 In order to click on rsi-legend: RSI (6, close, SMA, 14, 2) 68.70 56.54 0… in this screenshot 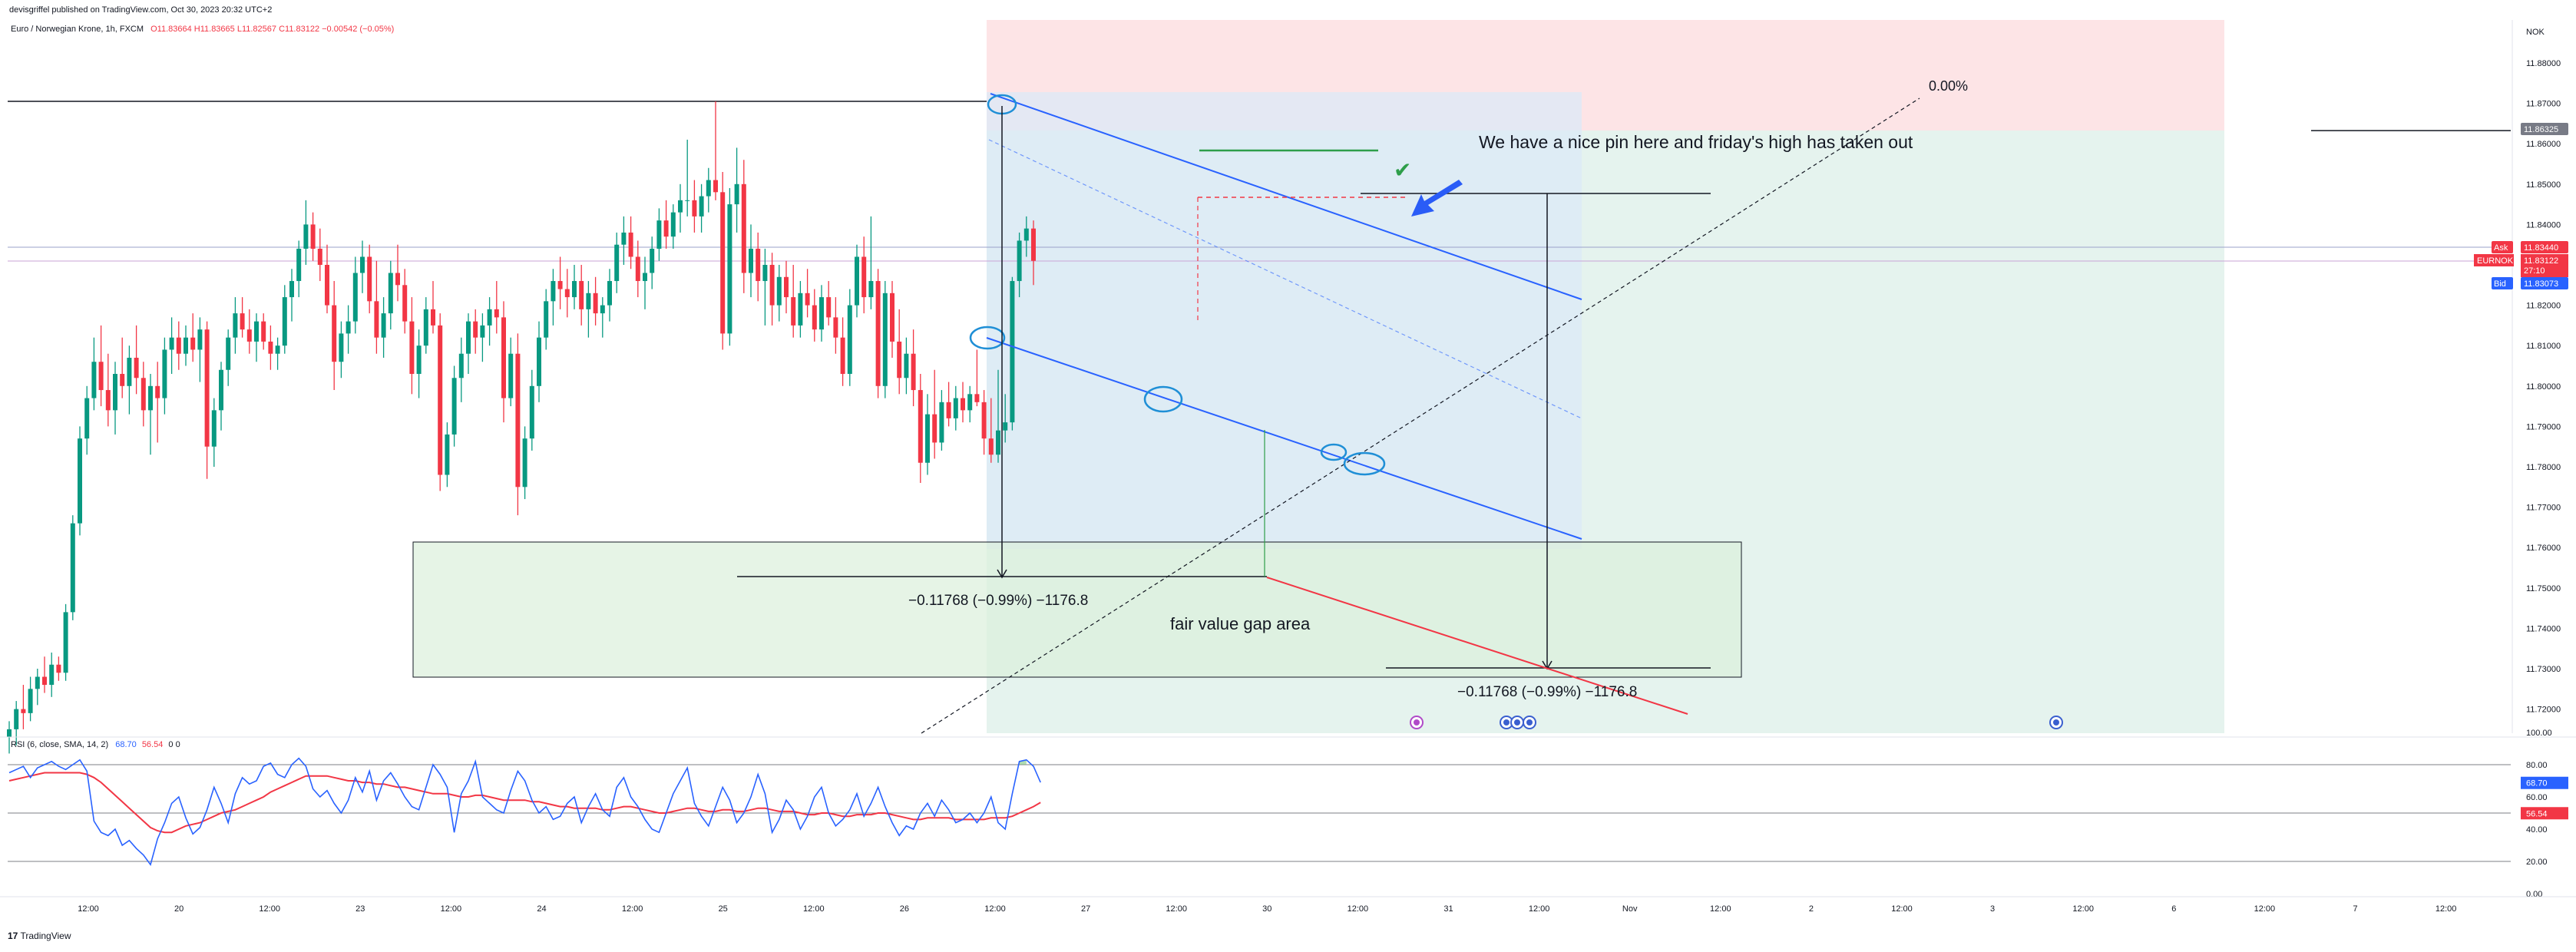, I will do `click(95, 744)`.